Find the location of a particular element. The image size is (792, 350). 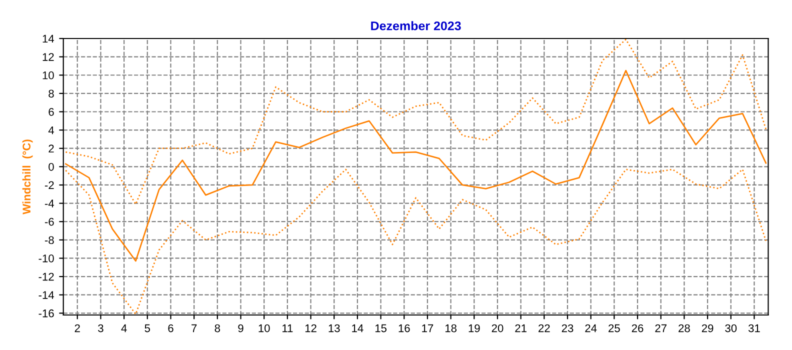

y-tick-label: -14 is located at coordinates (46, 295).